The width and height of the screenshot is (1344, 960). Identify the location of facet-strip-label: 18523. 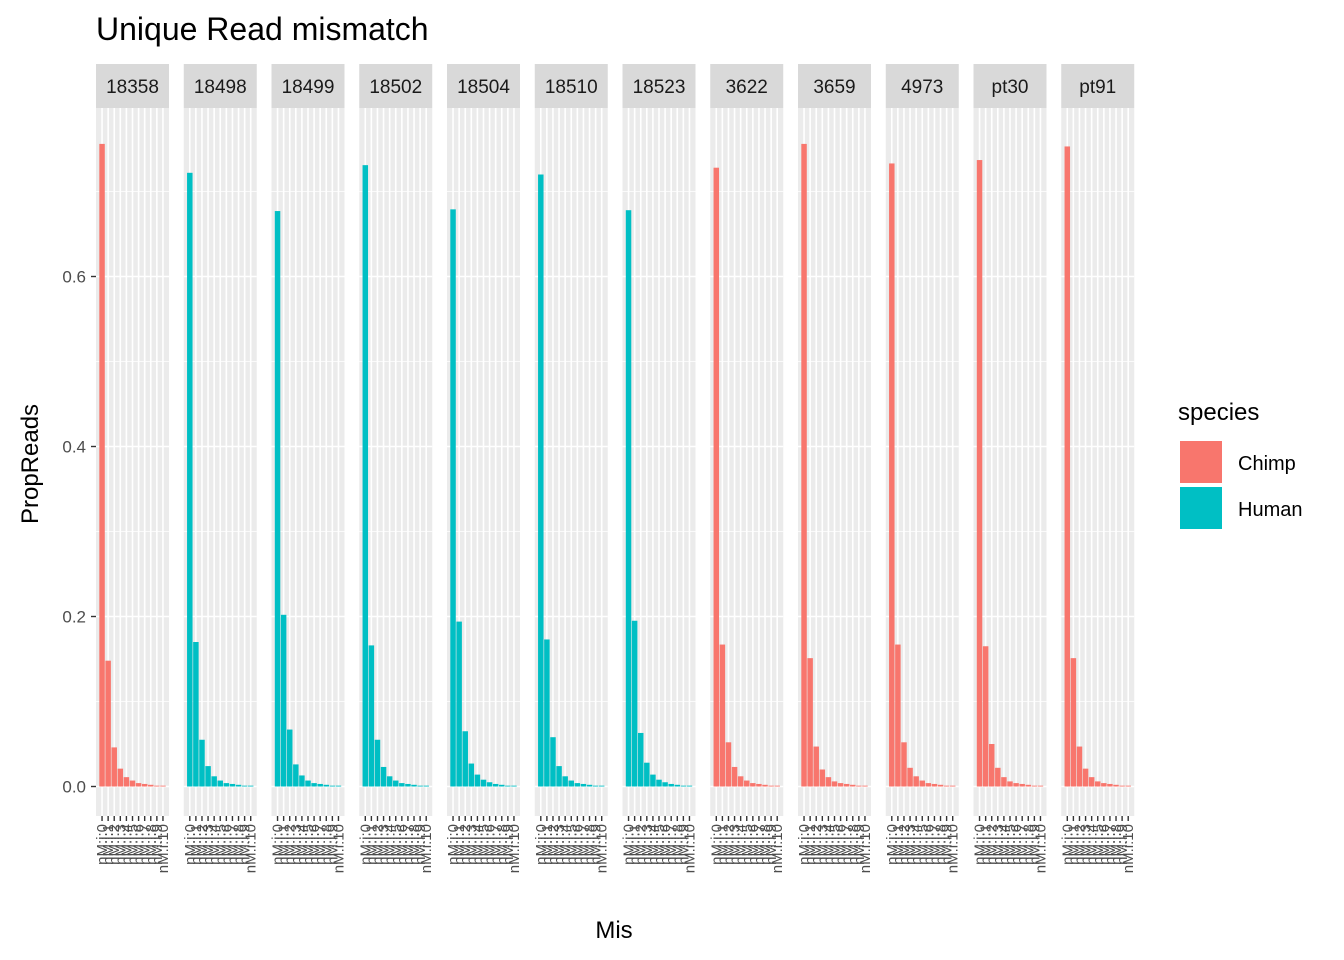
(659, 87).